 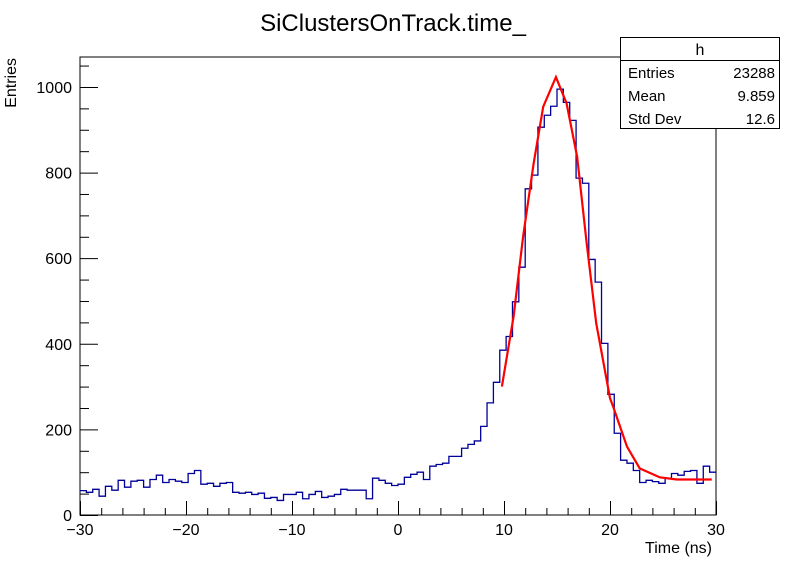 I want to click on stats-entries-label: Entries, so click(x=651, y=73).